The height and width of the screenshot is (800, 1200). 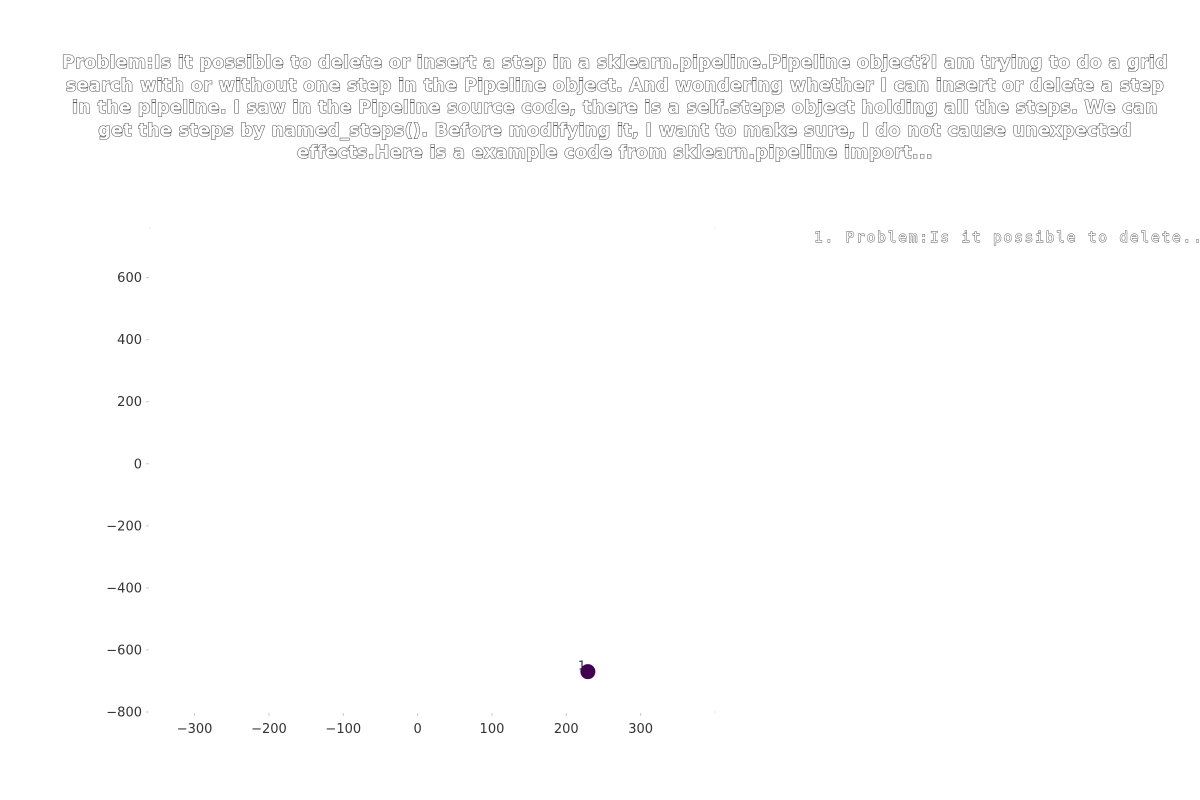 I want to click on data-point, so click(x=588, y=672).